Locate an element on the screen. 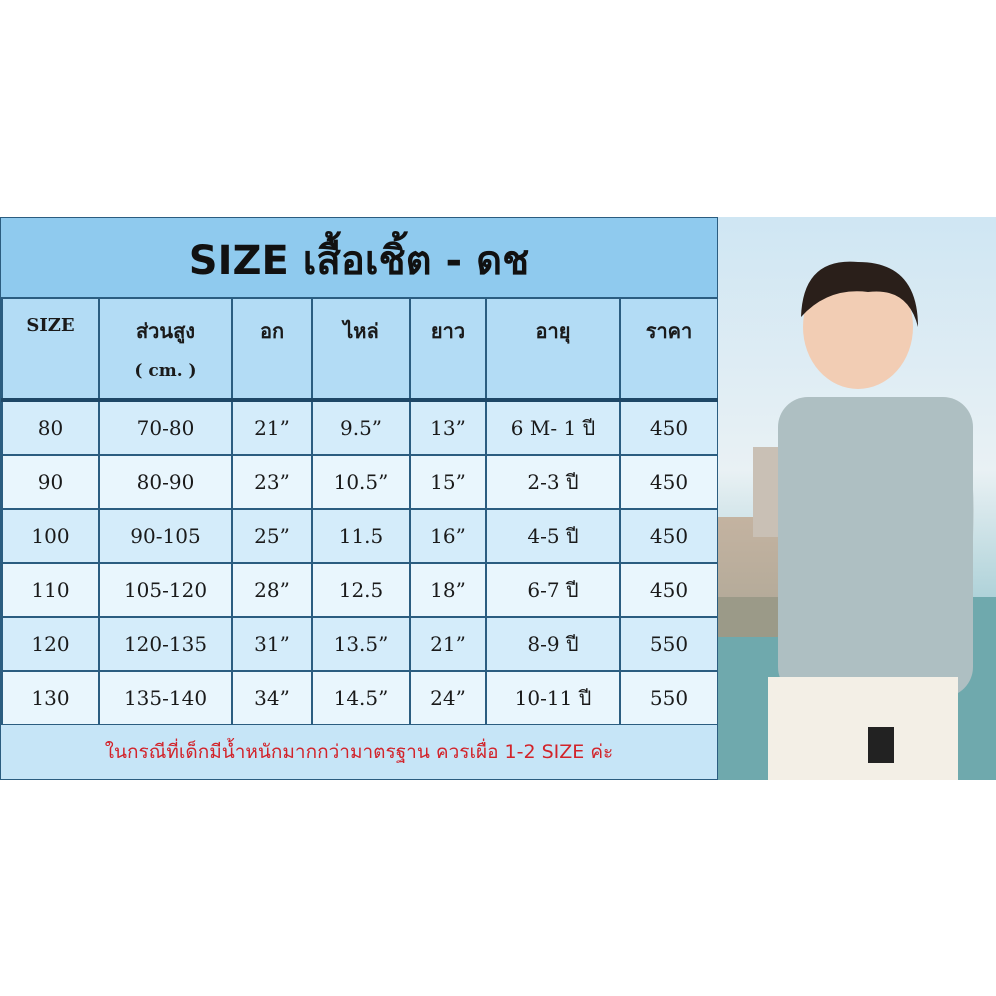  cell-length: 24” is located at coordinates (448, 698).